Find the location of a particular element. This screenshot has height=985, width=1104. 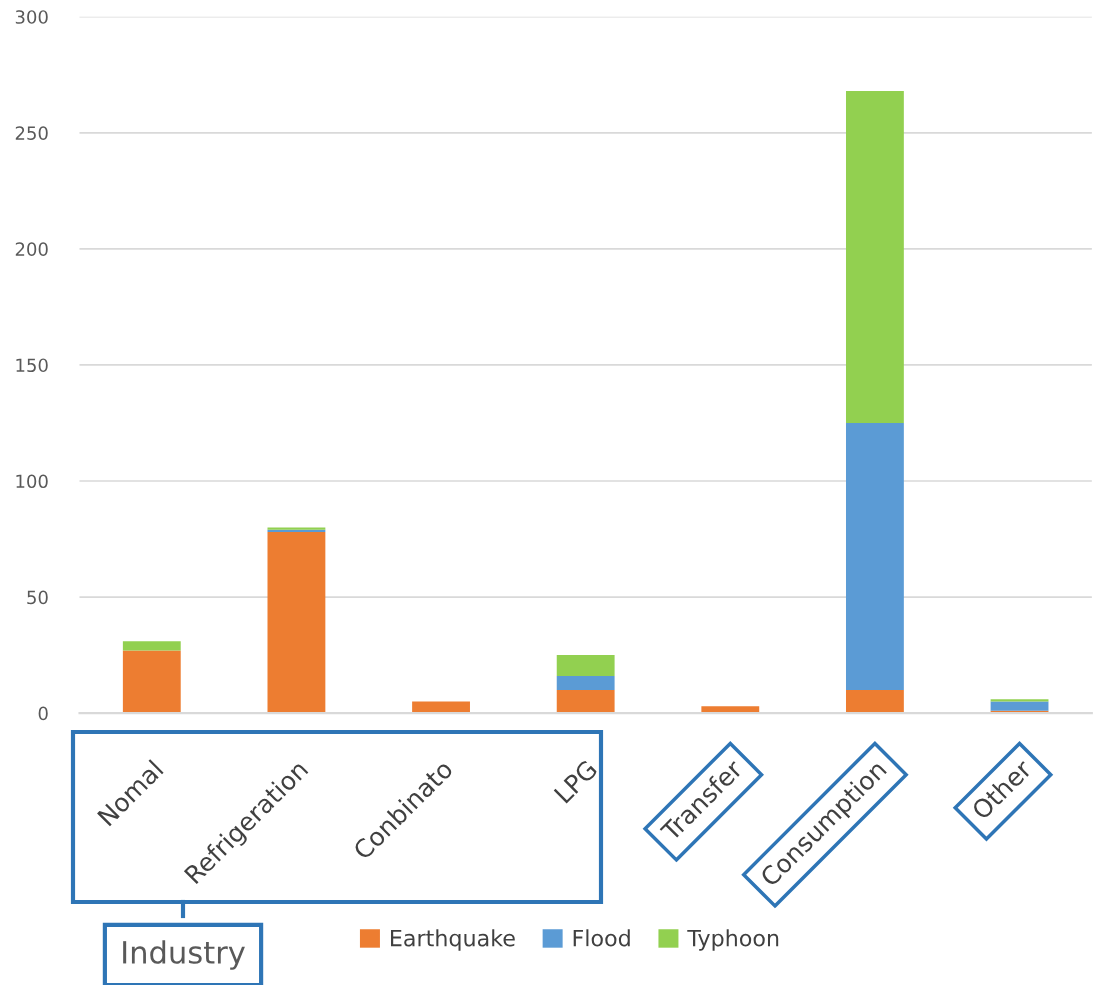

text: Industry is located at coordinates (184, 955).